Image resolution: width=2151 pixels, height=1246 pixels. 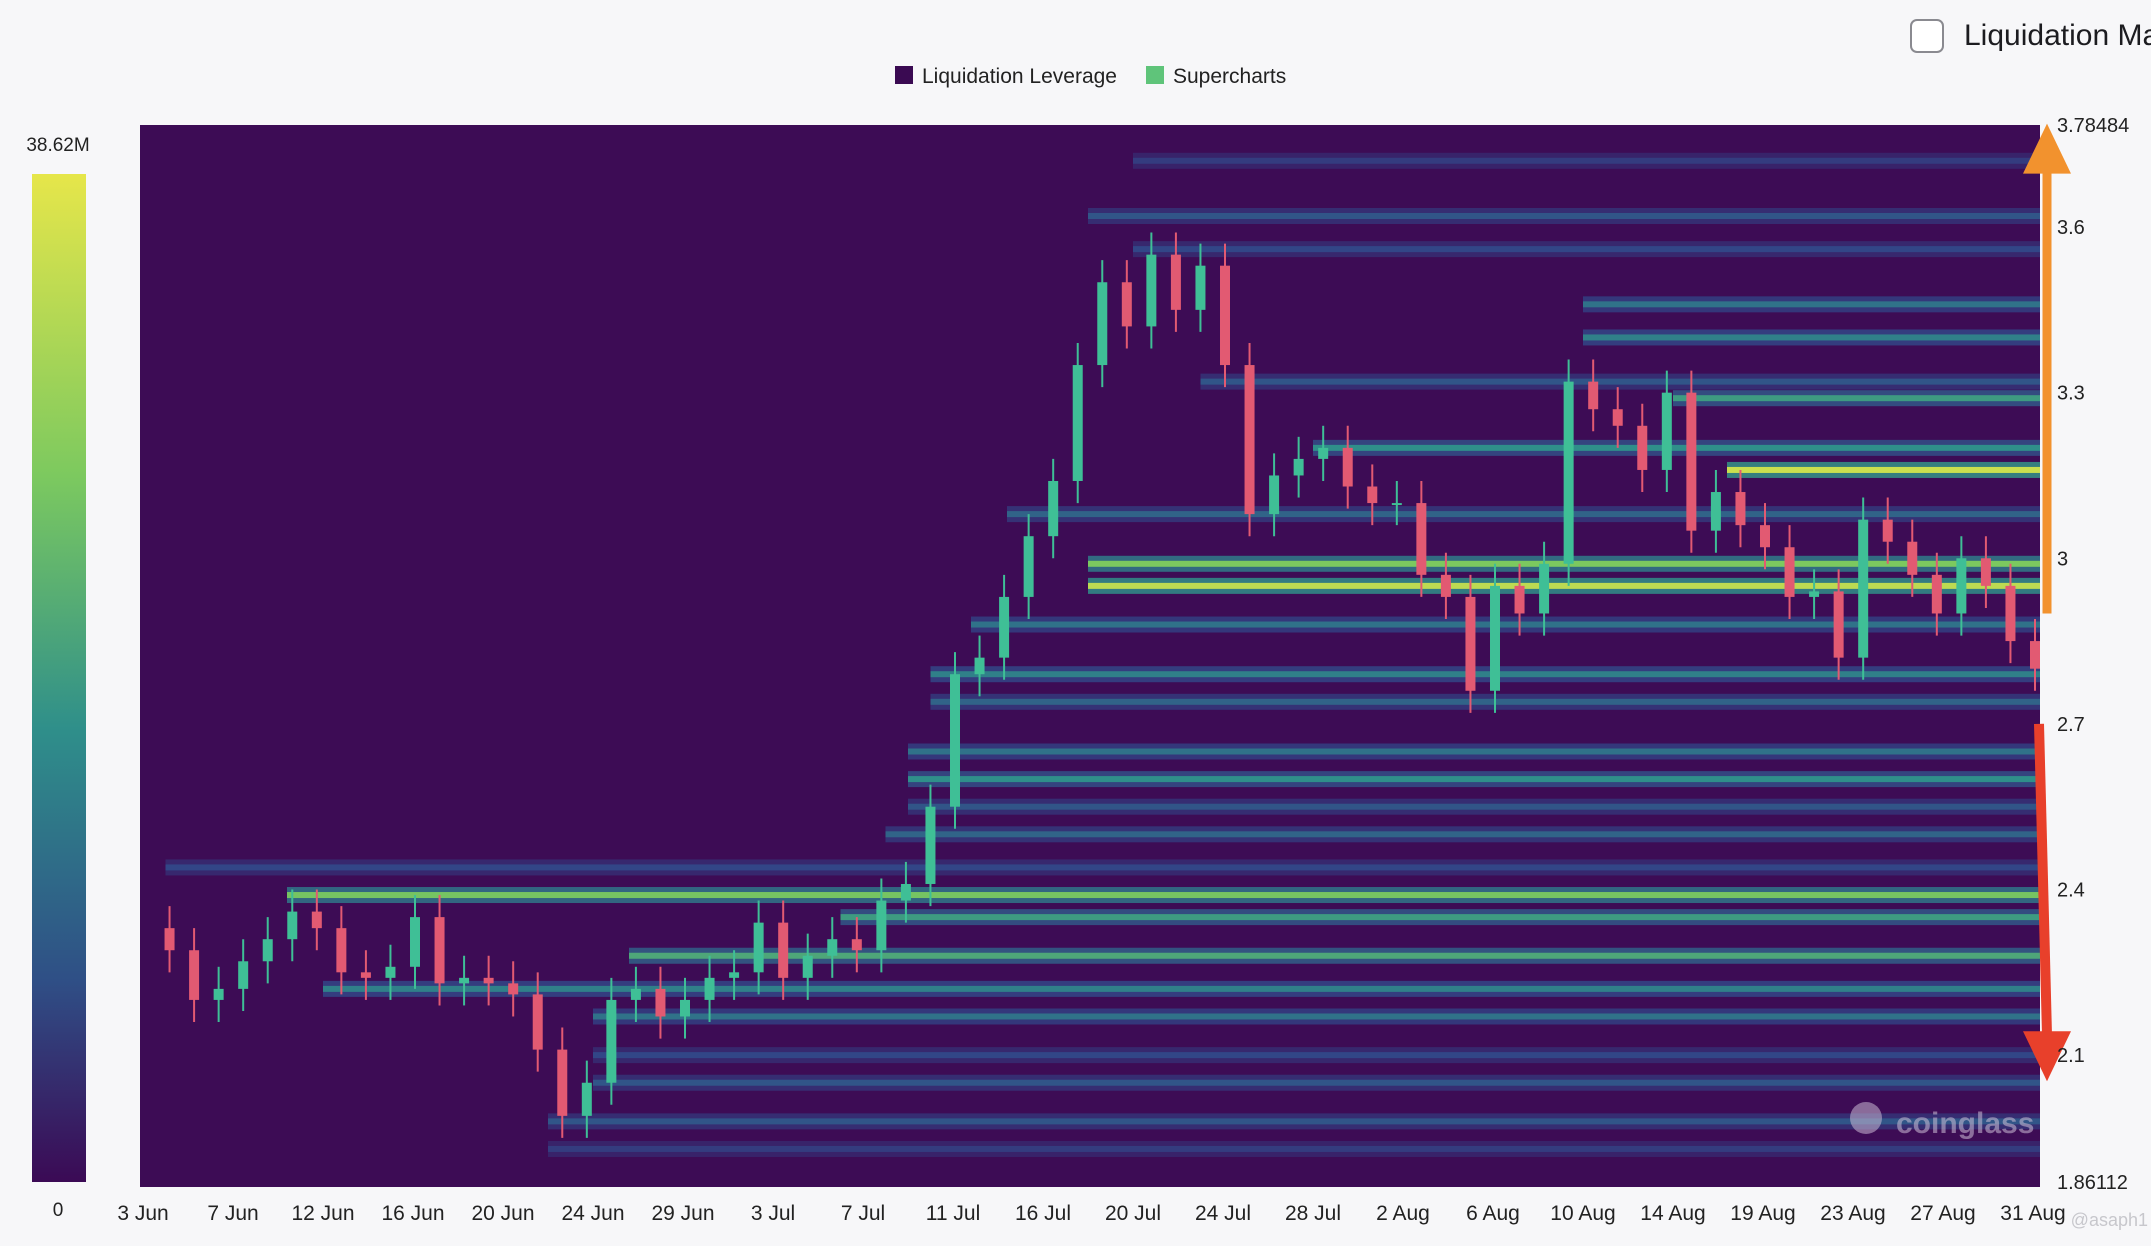 I want to click on liquidation-map-toggle: Liquidation Ma, so click(x=2030, y=36).